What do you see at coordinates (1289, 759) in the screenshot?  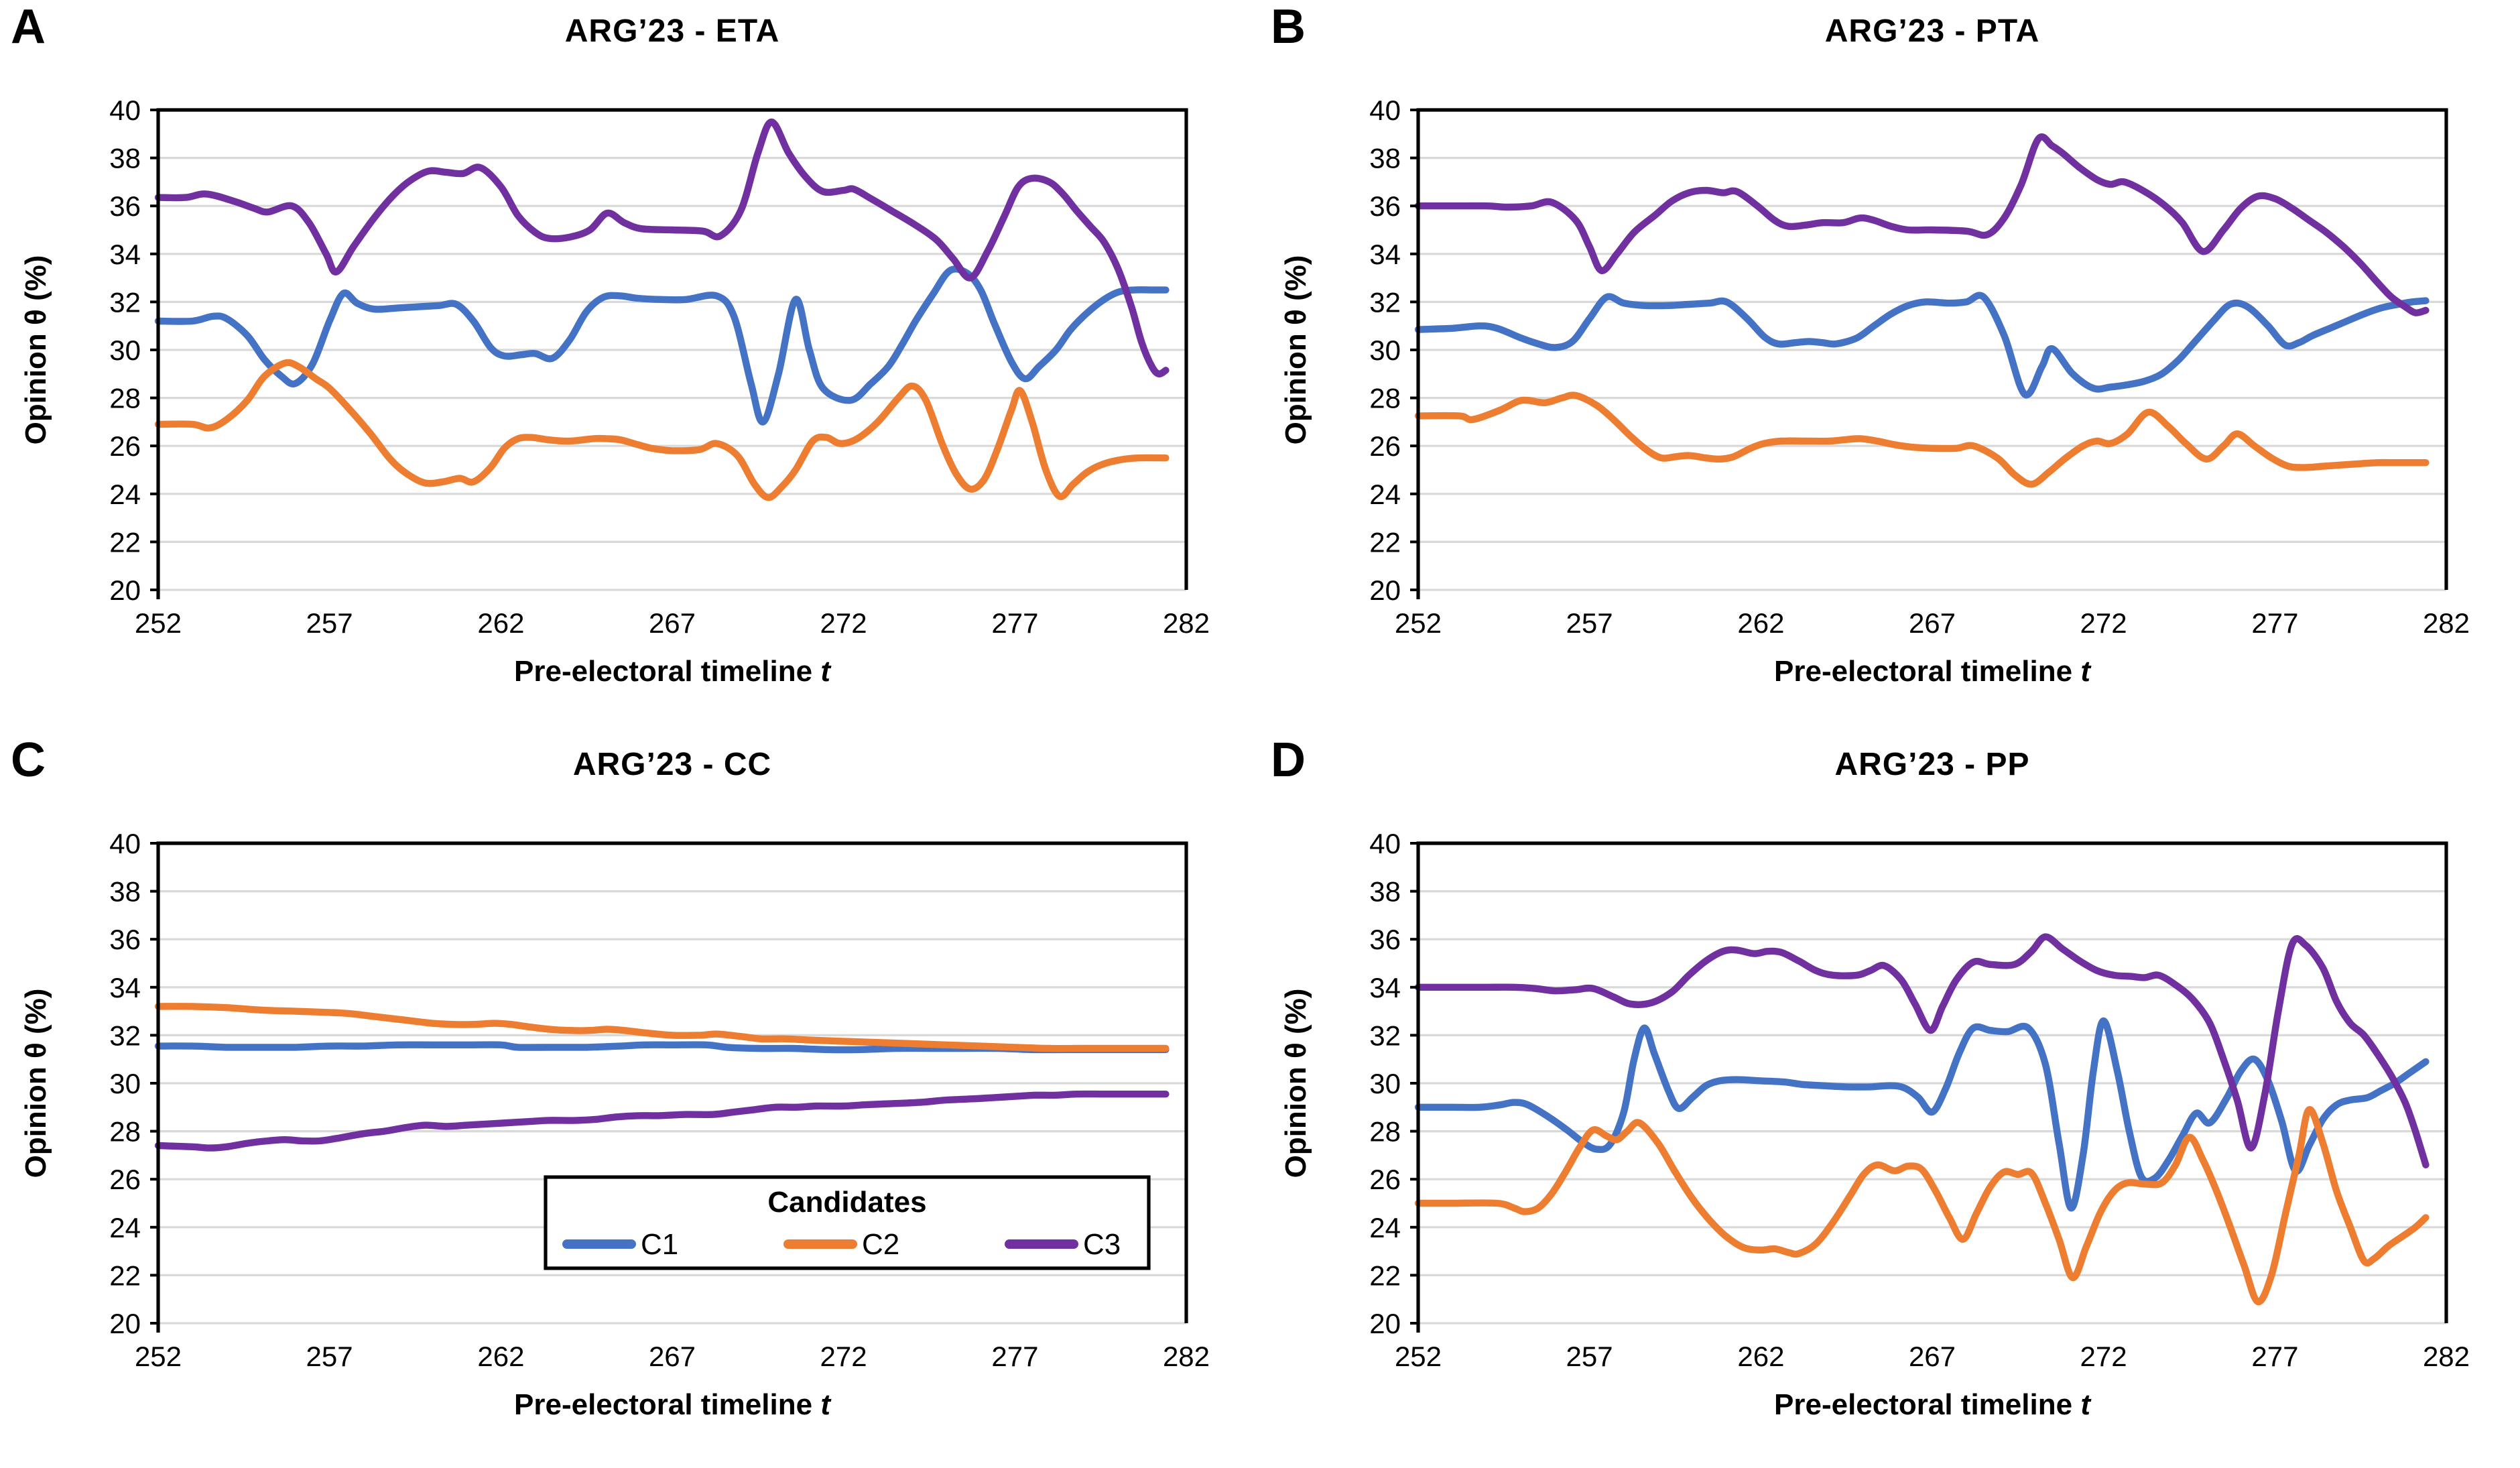 I see `panel-letter-d: D` at bounding box center [1289, 759].